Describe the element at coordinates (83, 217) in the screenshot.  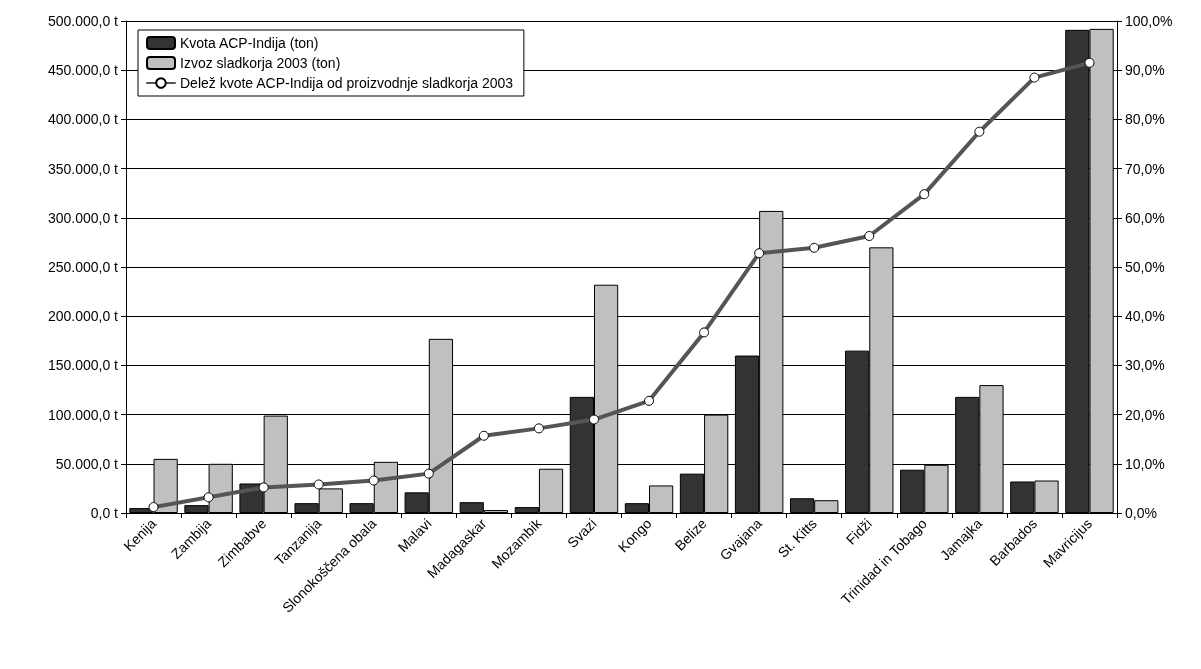
I see `y-tick-label: 300.000,0 t` at that location.